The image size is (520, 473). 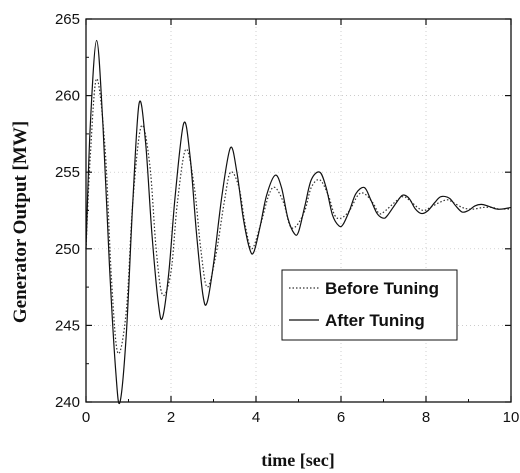 What do you see at coordinates (426, 417) in the screenshot?
I see `x-tick-label: 8` at bounding box center [426, 417].